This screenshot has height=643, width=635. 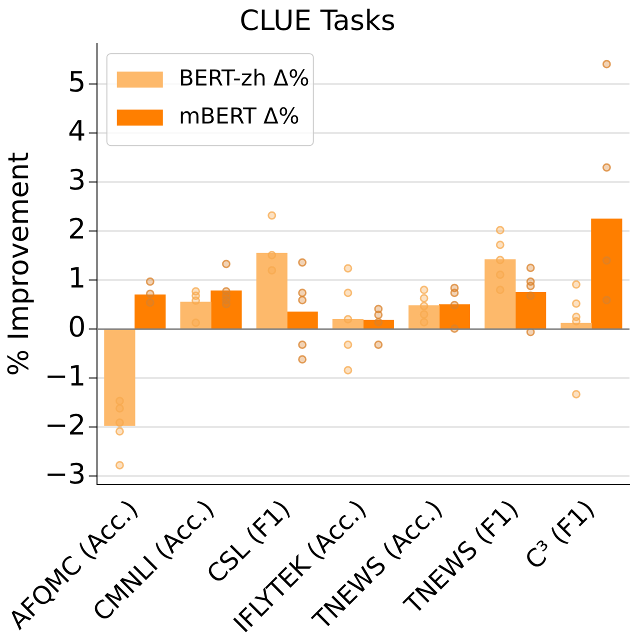 What do you see at coordinates (77, 82) in the screenshot?
I see `y-tick-label: 5` at bounding box center [77, 82].